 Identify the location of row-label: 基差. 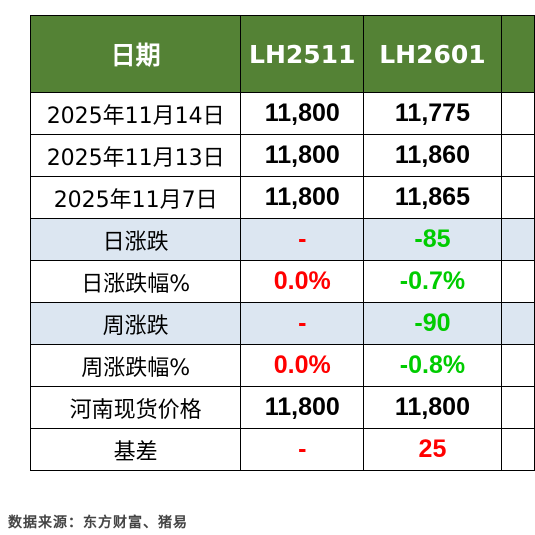
(135, 449).